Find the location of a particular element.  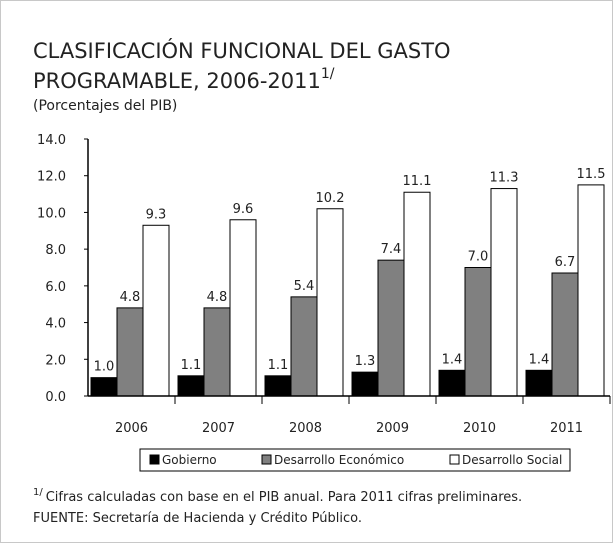

data-label: 1.0 is located at coordinates (104, 367).